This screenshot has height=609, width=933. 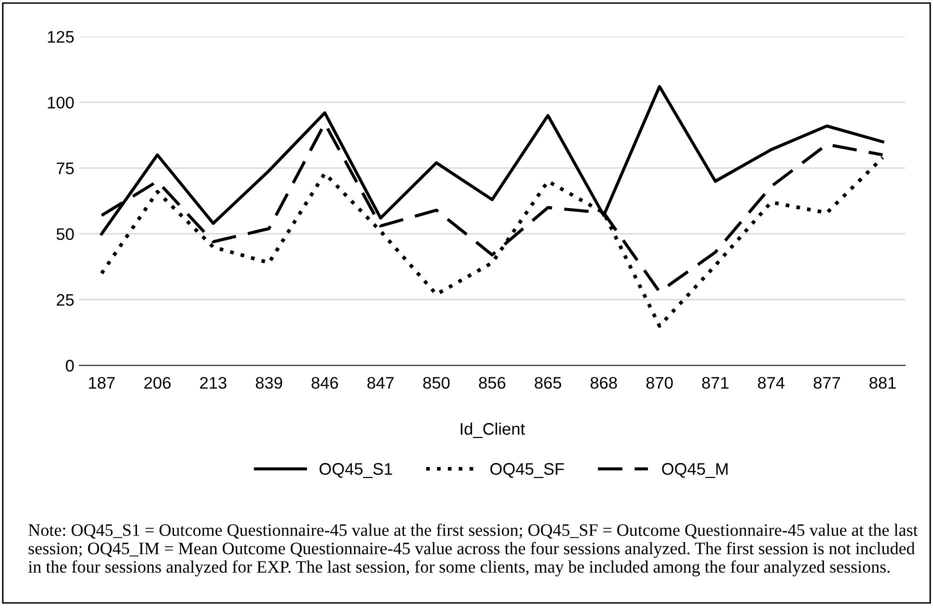 I want to click on x-tick-label: 213, so click(x=213, y=382).